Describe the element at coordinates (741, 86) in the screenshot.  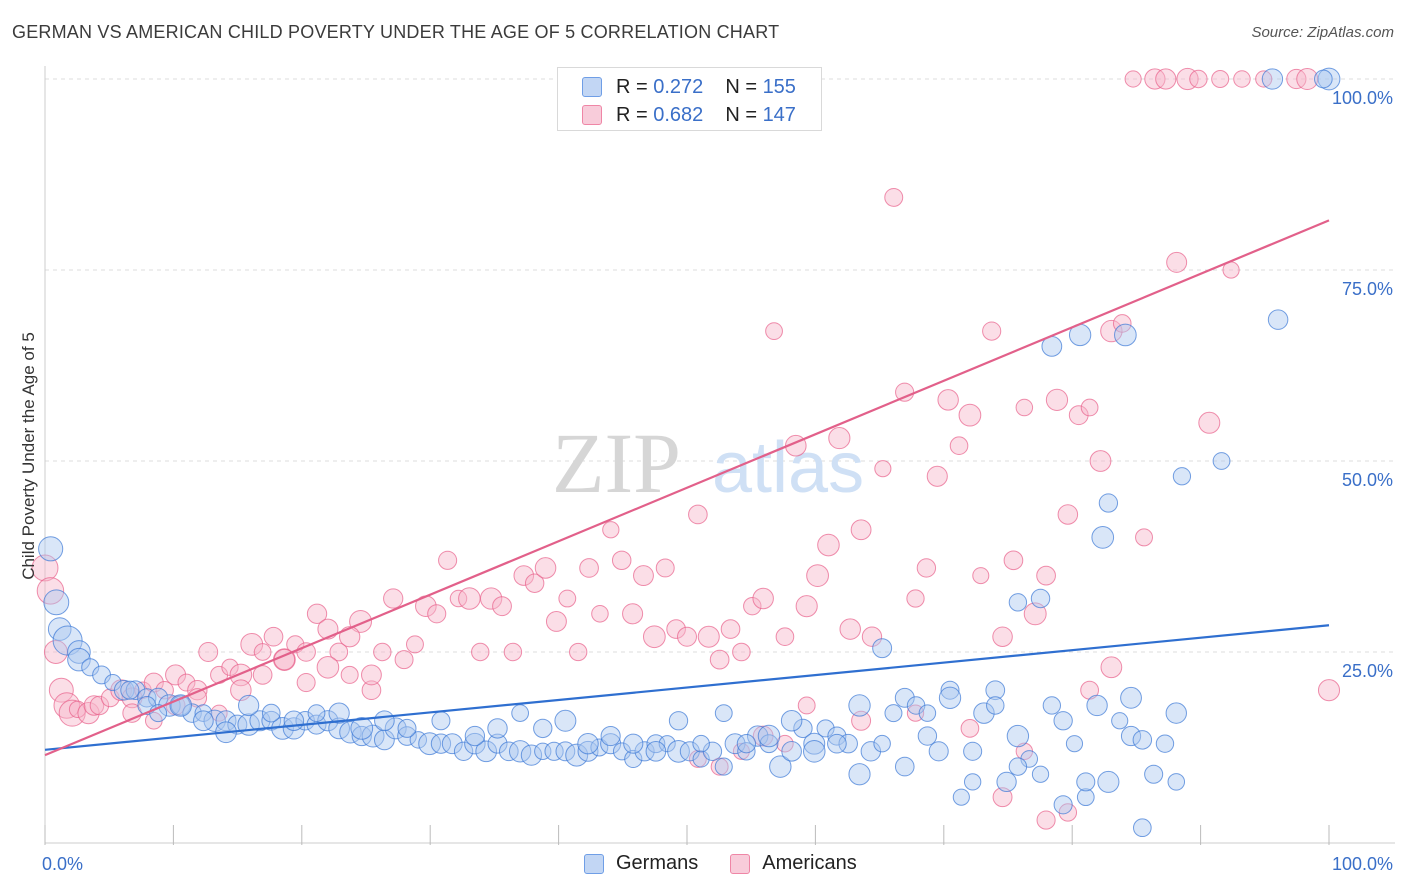
I see `n-label: N =` at that location.